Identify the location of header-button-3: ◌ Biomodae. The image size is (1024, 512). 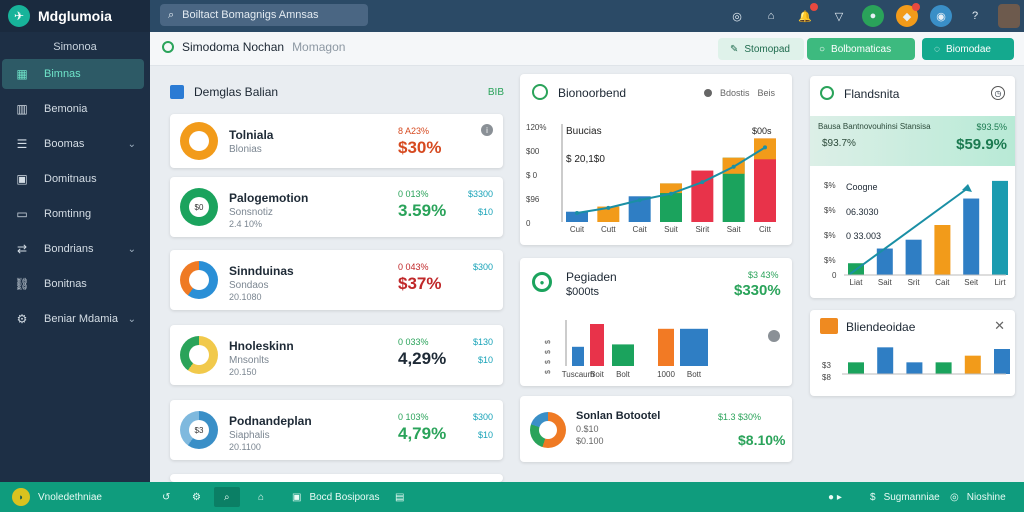
(968, 49).